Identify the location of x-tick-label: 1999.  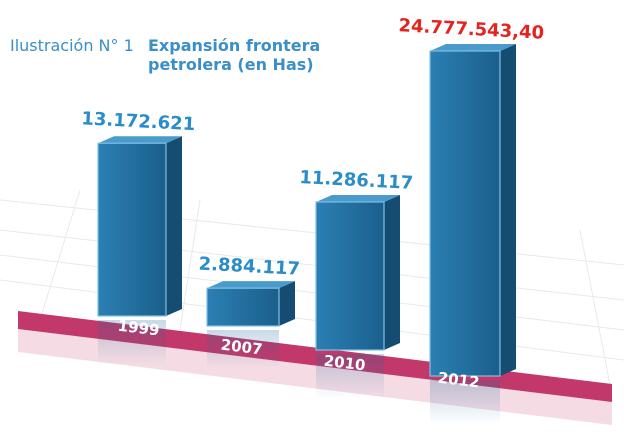
(139, 328).